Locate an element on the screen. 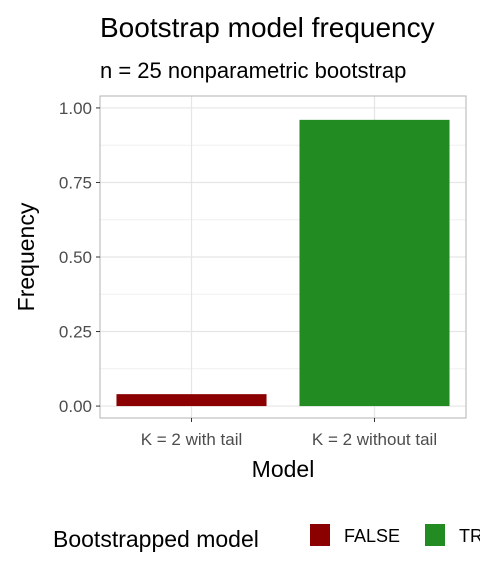 Image resolution: width=480 pixels, height=576 pixels. y-tick-label: 1.00 is located at coordinates (75, 108).